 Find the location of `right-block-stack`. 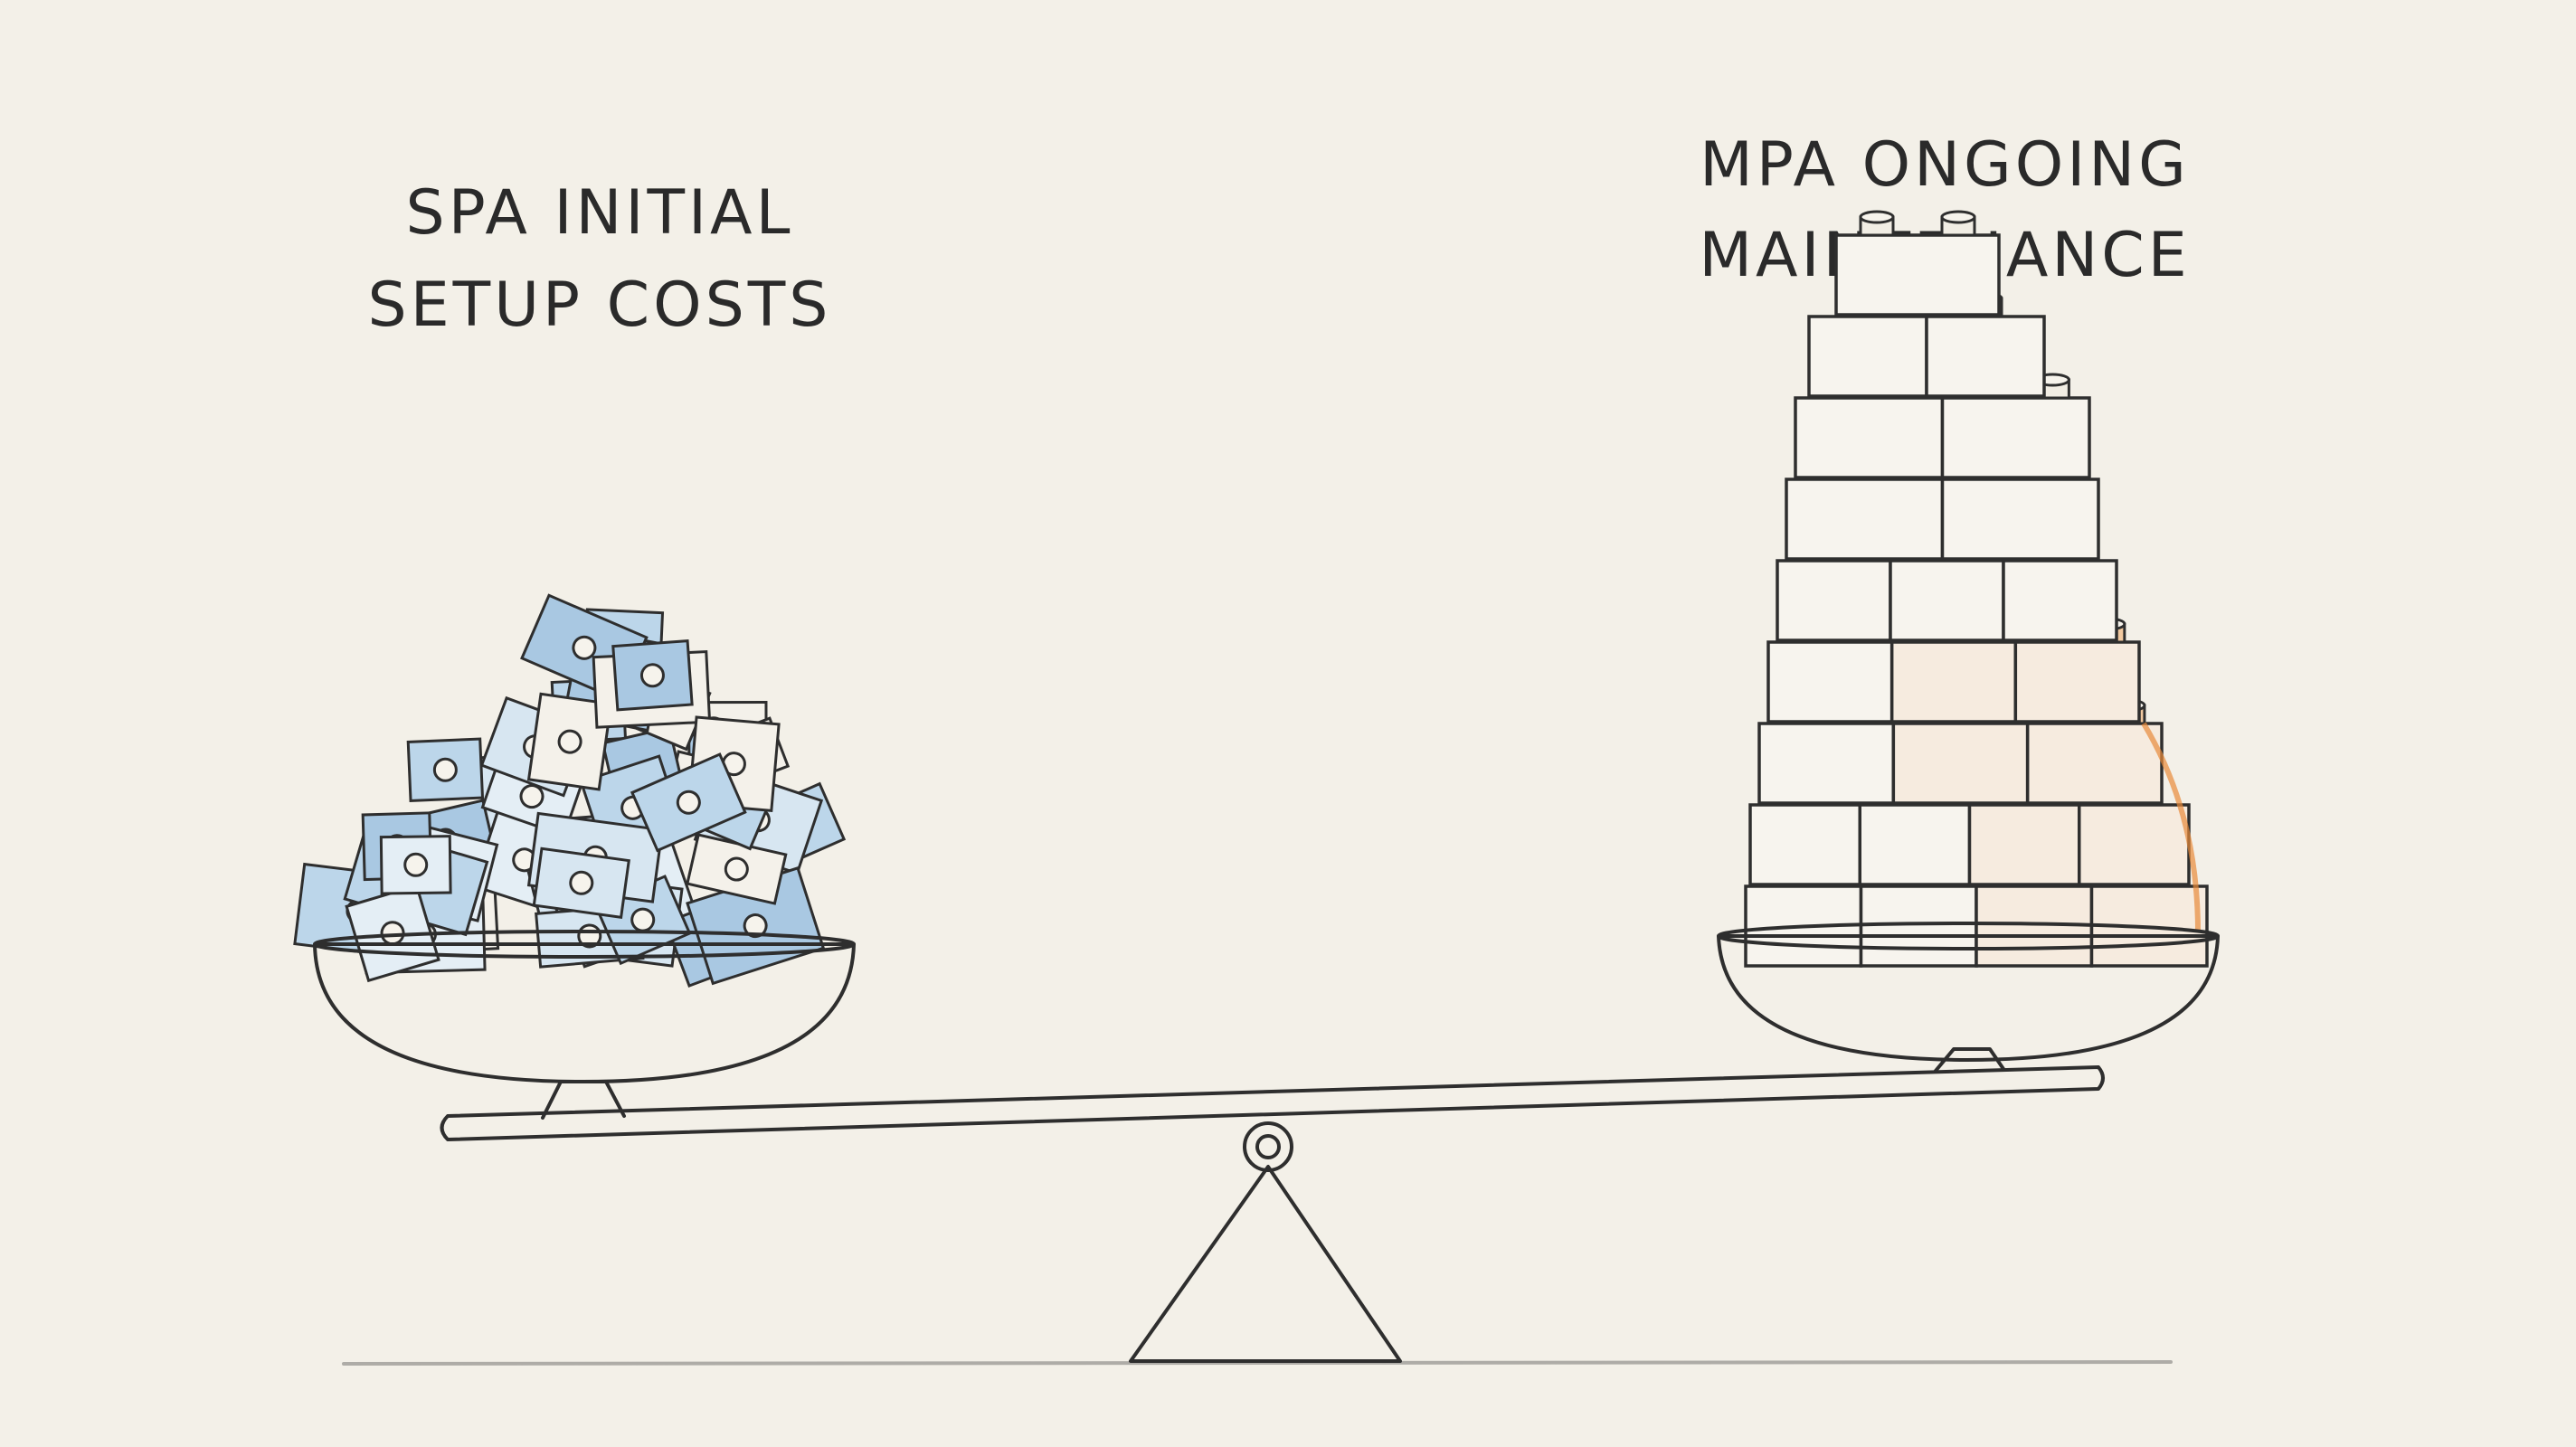

right-block-stack is located at coordinates (1976, 589).